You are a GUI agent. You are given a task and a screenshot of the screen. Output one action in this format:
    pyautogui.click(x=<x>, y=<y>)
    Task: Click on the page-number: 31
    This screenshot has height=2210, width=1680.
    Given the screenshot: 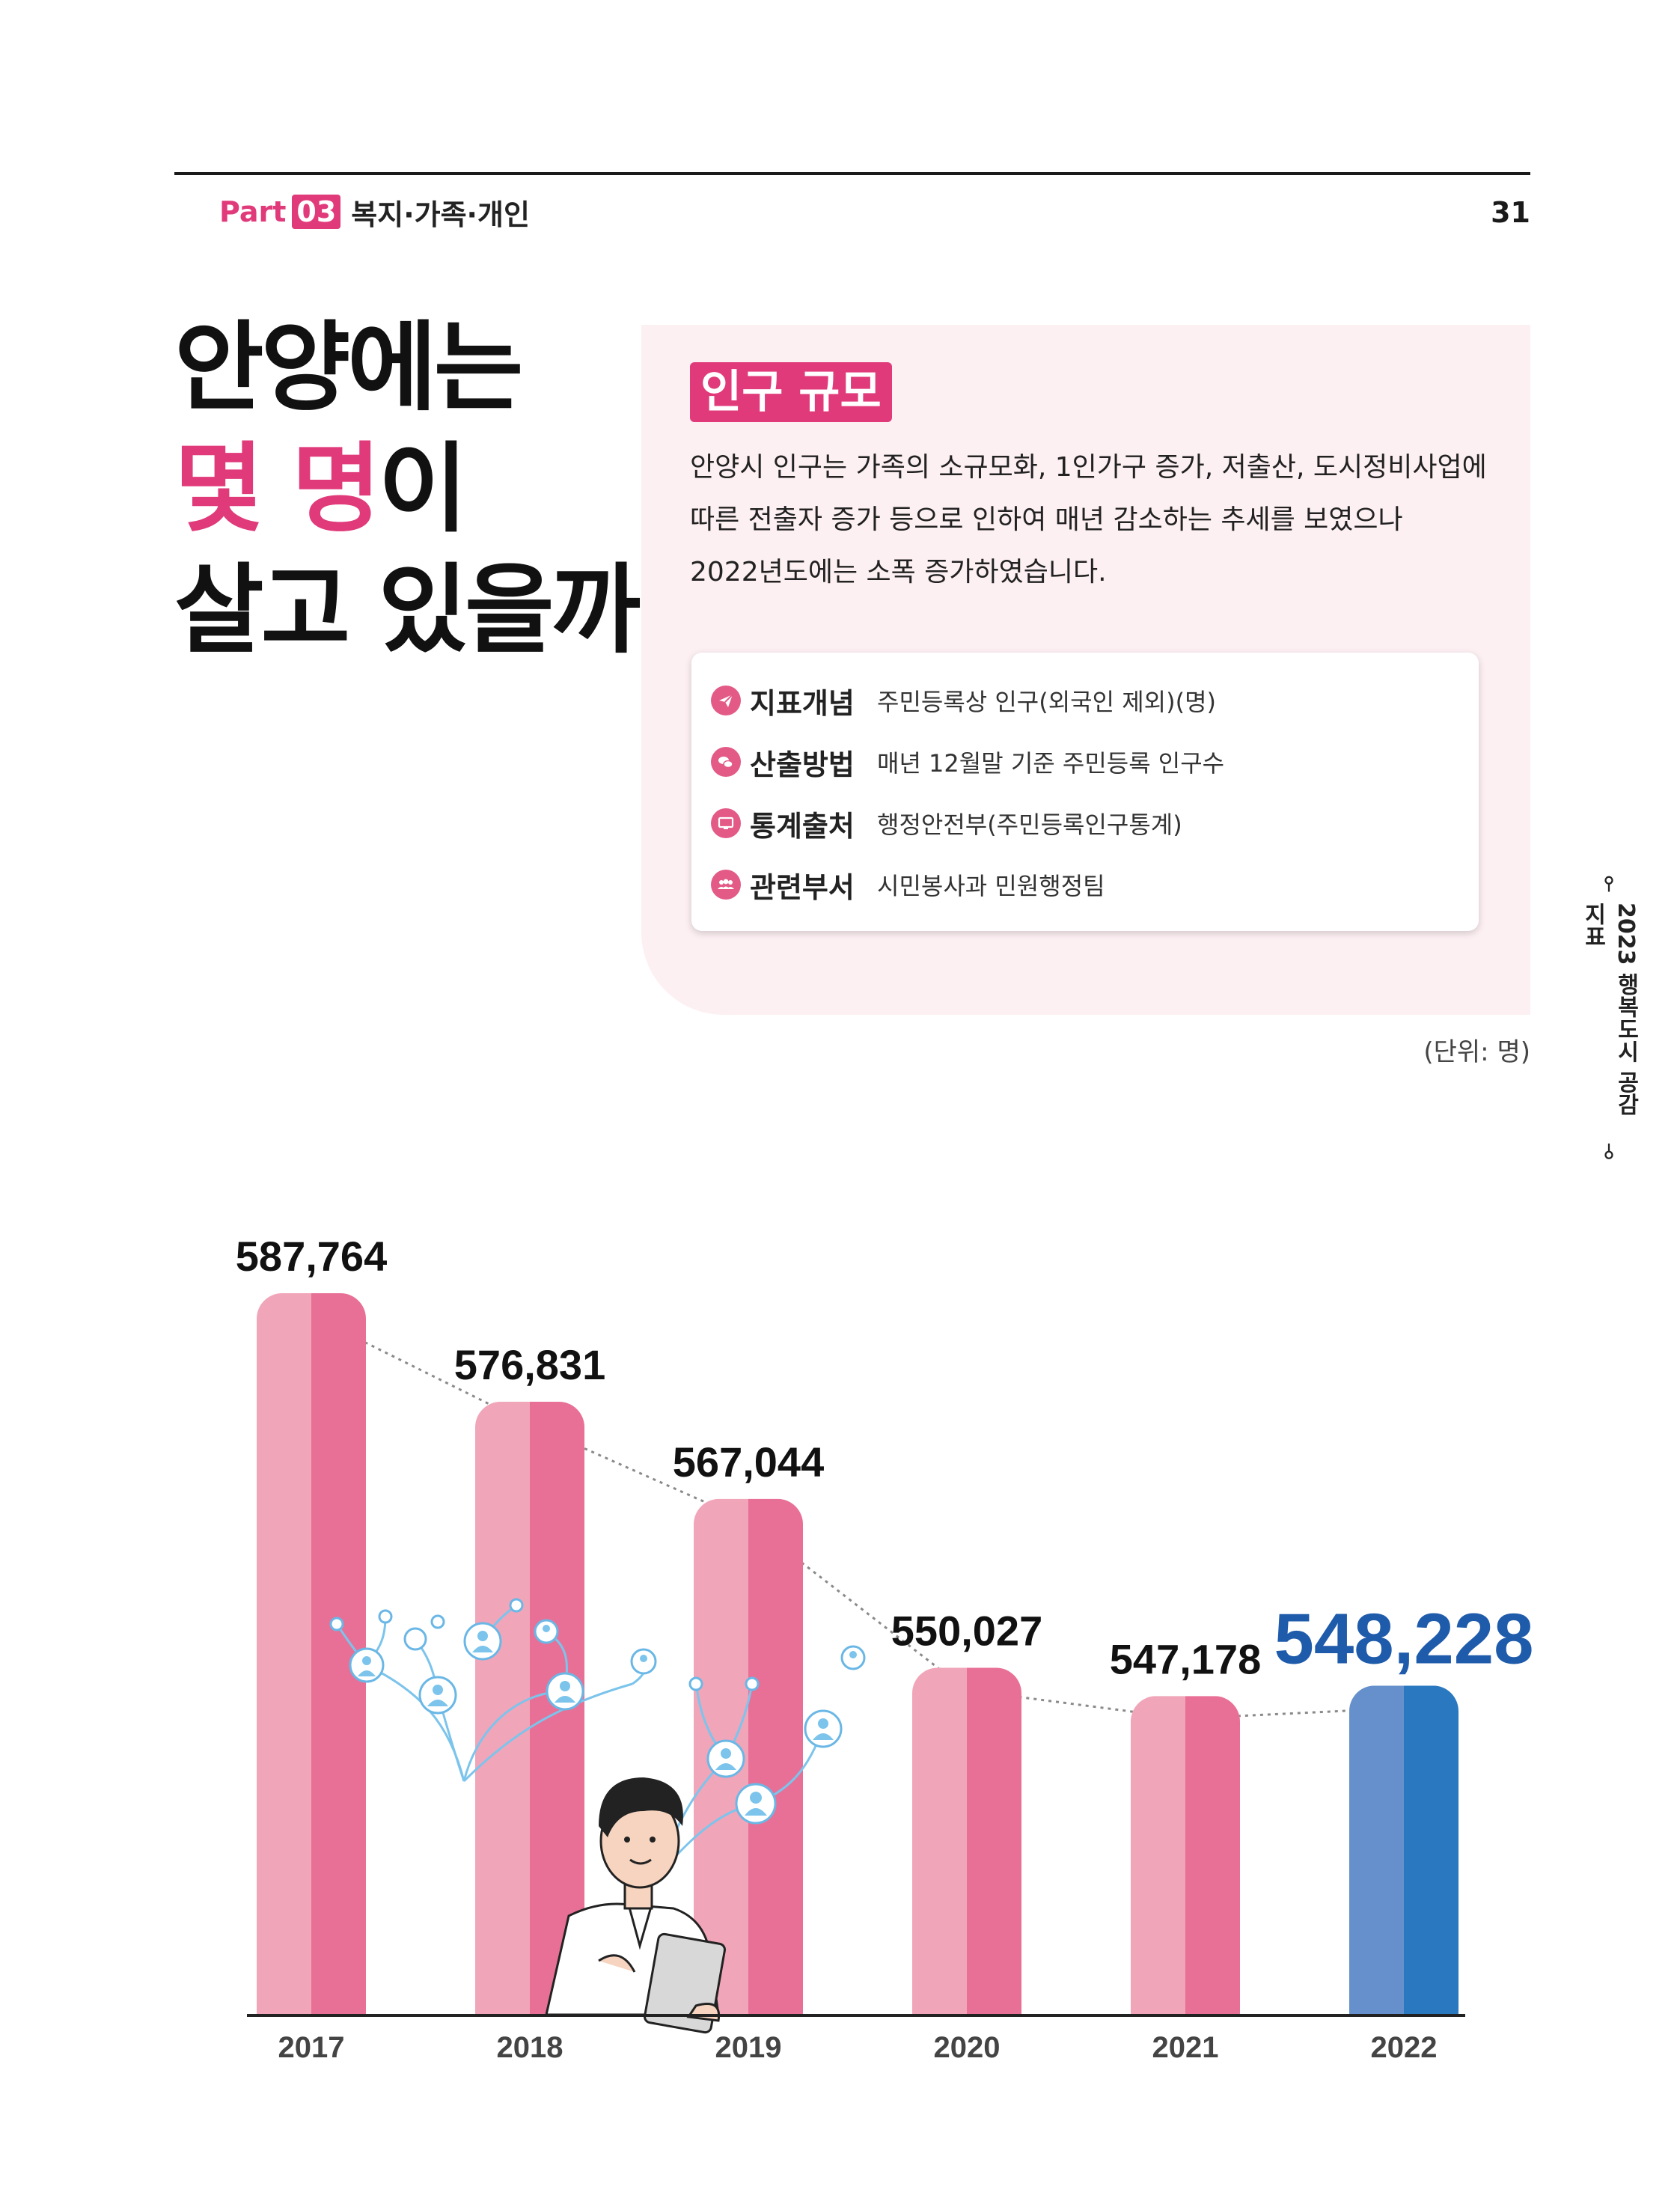 What is the action you would take?
    pyautogui.click(x=1510, y=212)
    